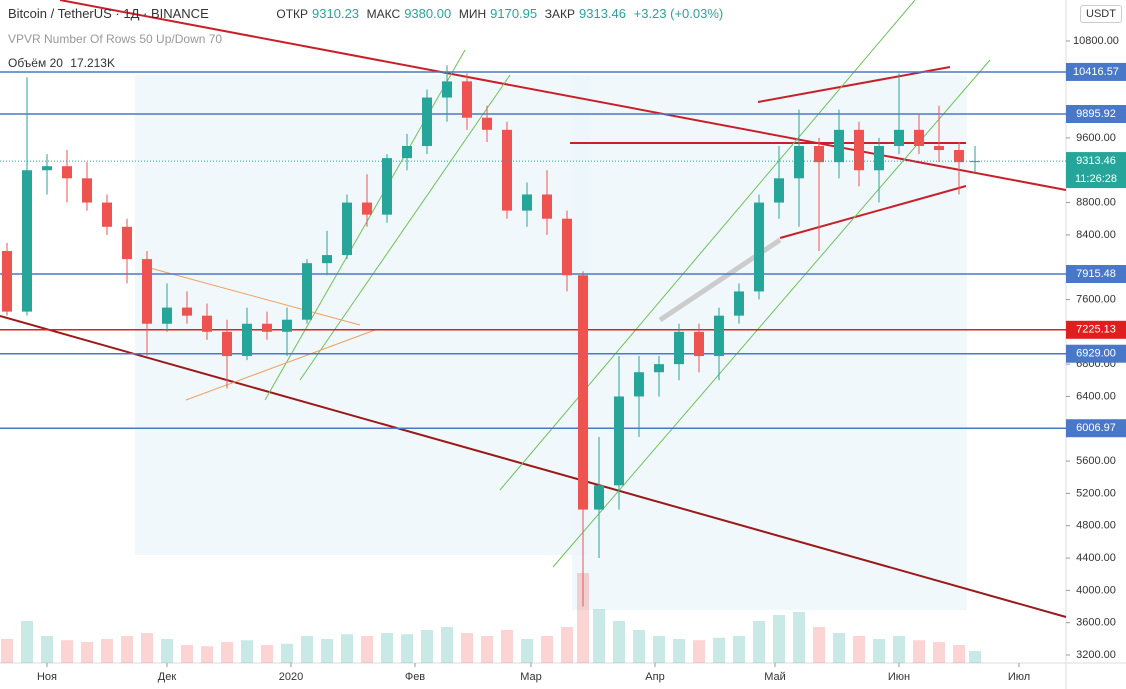 The height and width of the screenshot is (689, 1126). What do you see at coordinates (108, 13) in the screenshot?
I see `symbol: Bitcoin / TetherUS · 1Д · BINANCE` at bounding box center [108, 13].